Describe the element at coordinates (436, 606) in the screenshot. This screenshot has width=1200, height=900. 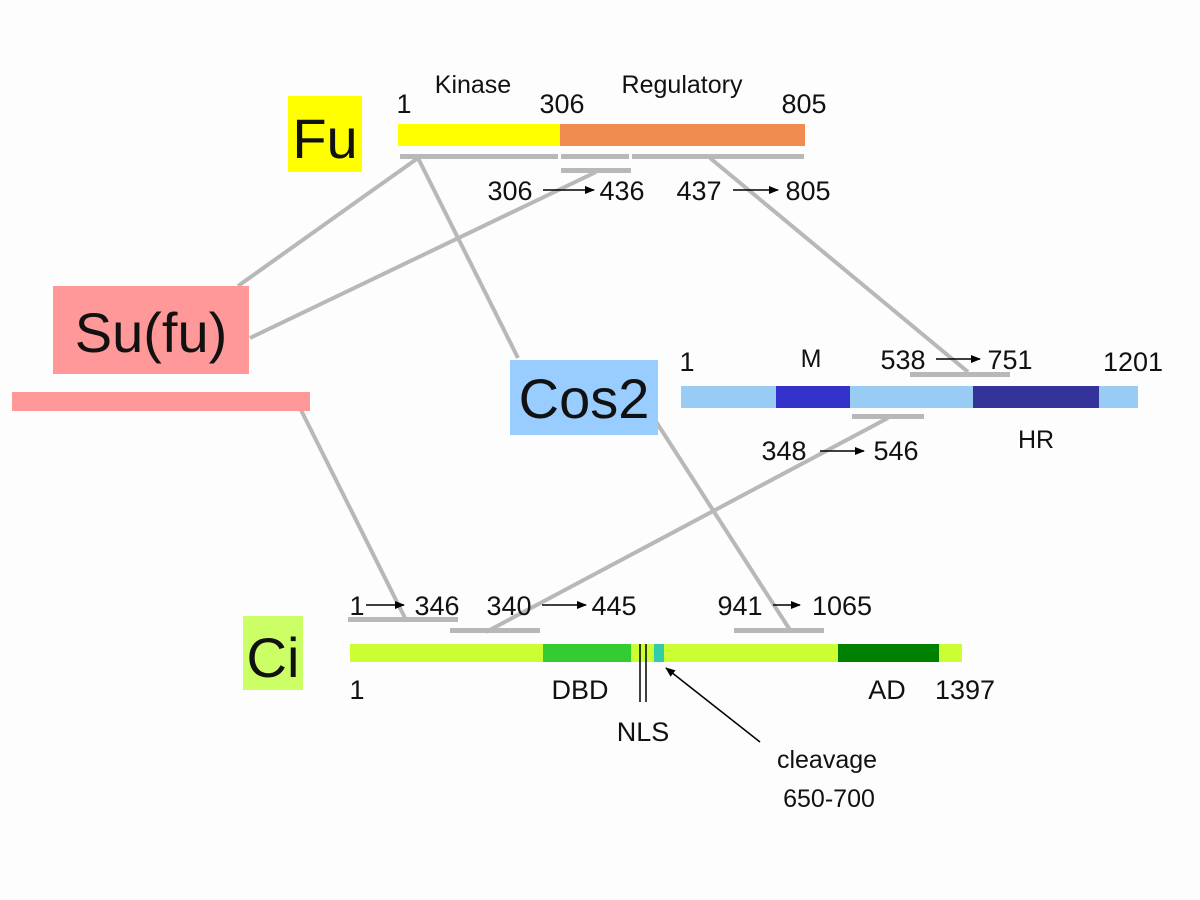
I see `ci-fragment-a-to: 346` at that location.